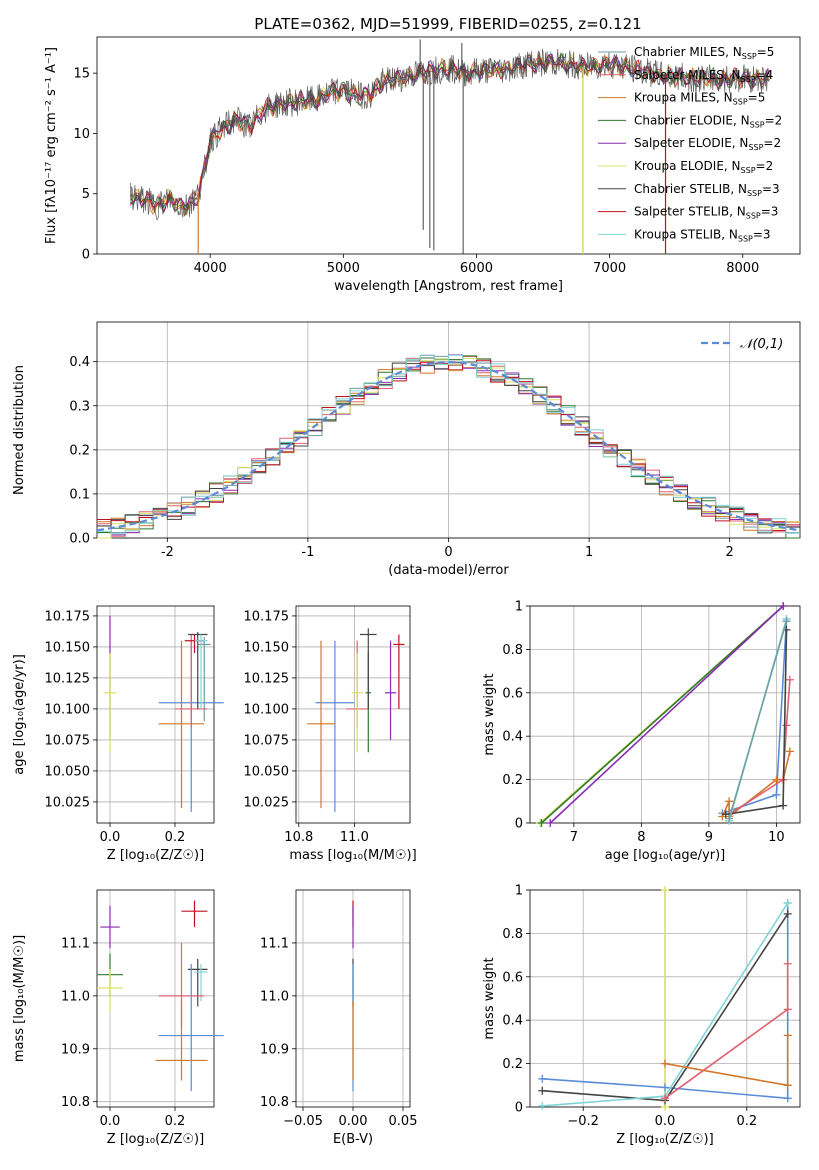 This screenshot has width=819, height=1170. What do you see at coordinates (210, 268) in the screenshot?
I see `x-tick-label: 4000` at bounding box center [210, 268].